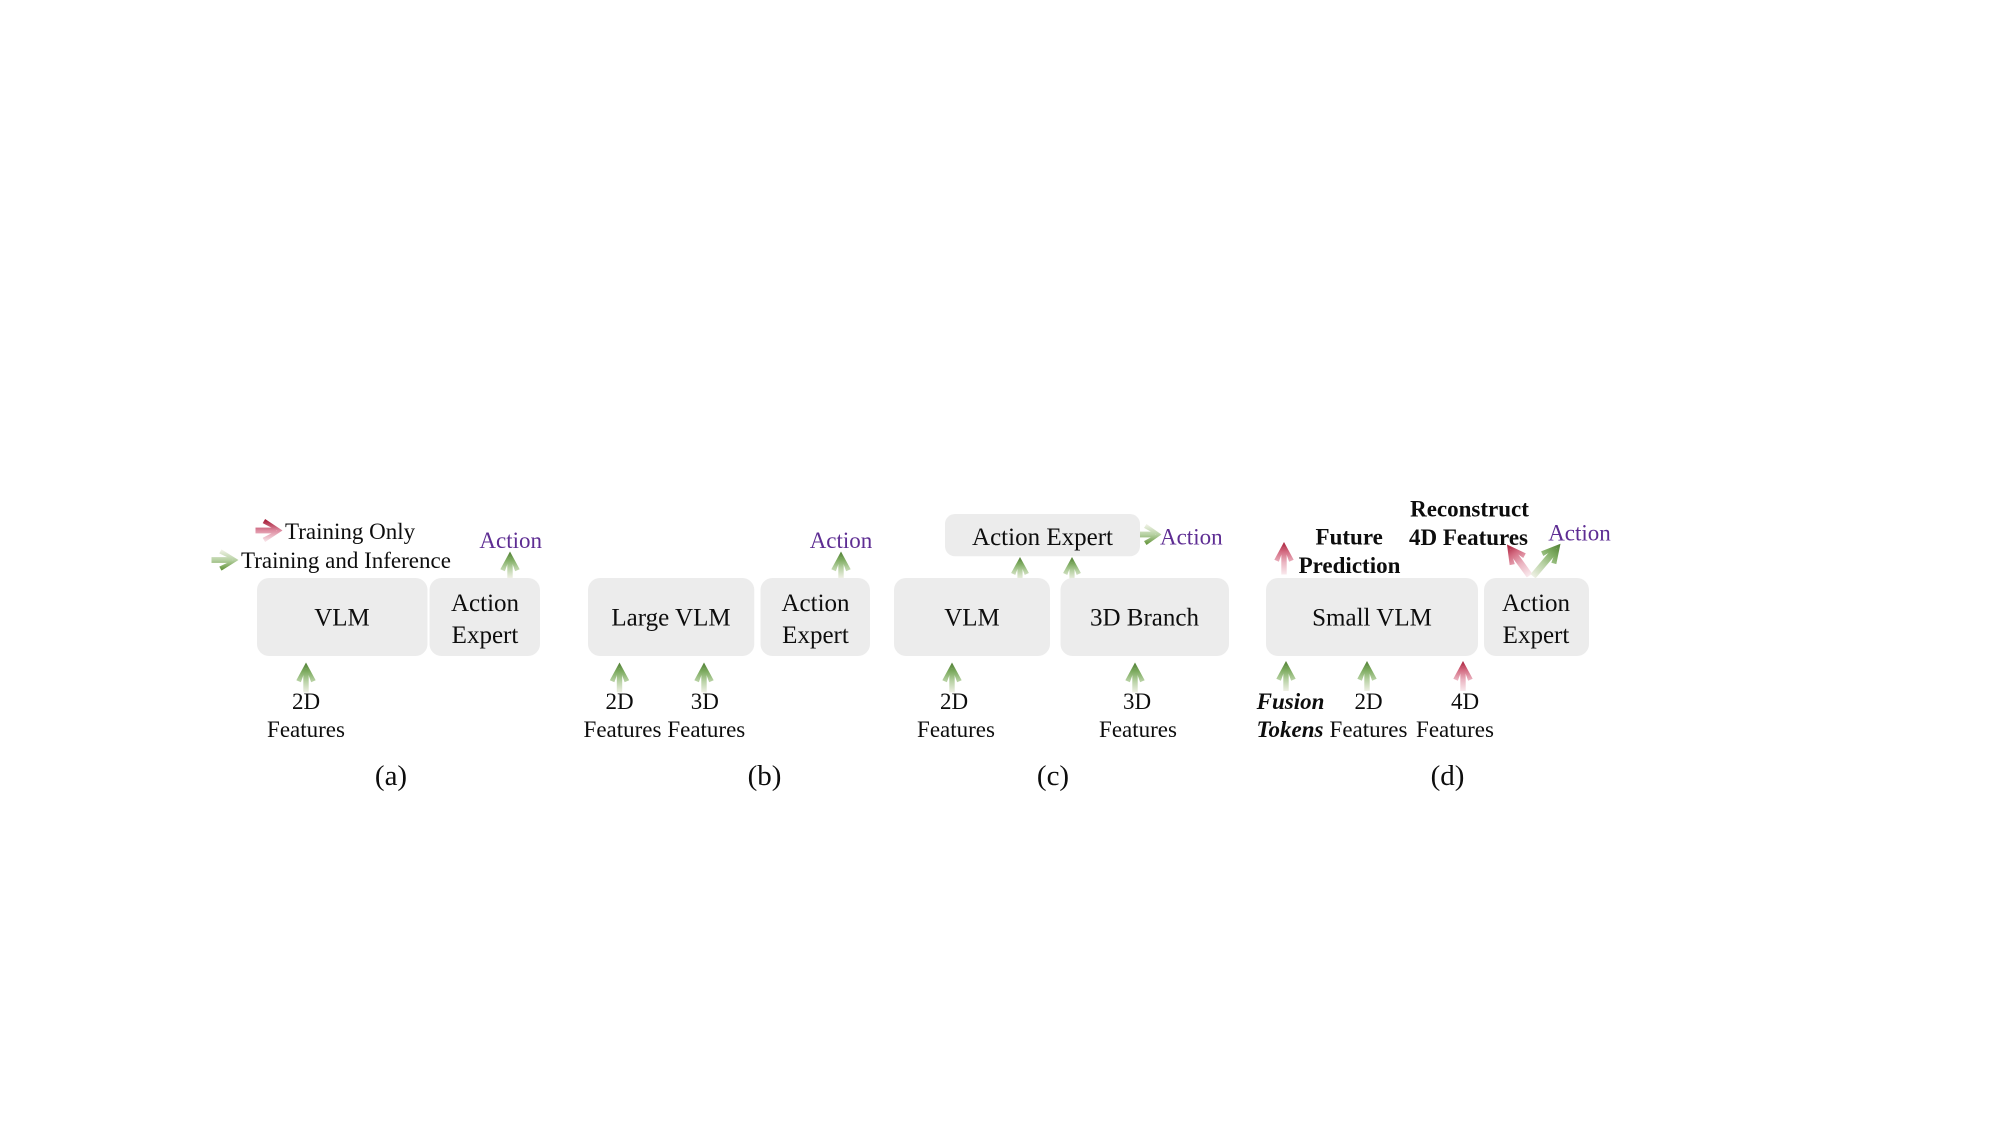 Image resolution: width=2001 pixels, height=1125 pixels. What do you see at coordinates (1042, 537) in the screenshot?
I see `svg-text: Action Expert` at bounding box center [1042, 537].